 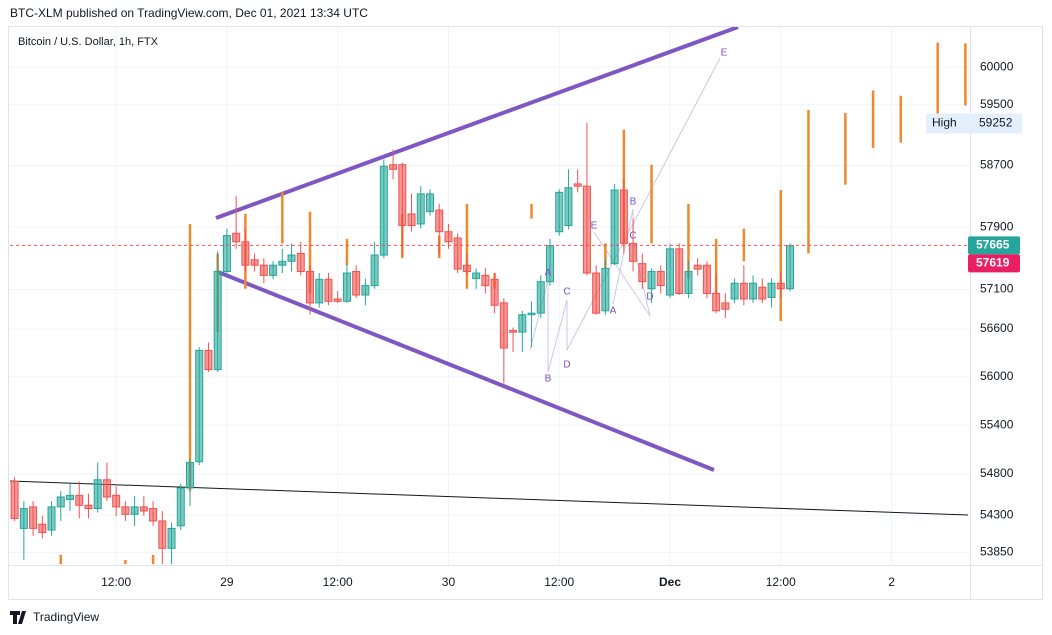 What do you see at coordinates (66, 617) in the screenshot?
I see `footer: TradingView` at bounding box center [66, 617].